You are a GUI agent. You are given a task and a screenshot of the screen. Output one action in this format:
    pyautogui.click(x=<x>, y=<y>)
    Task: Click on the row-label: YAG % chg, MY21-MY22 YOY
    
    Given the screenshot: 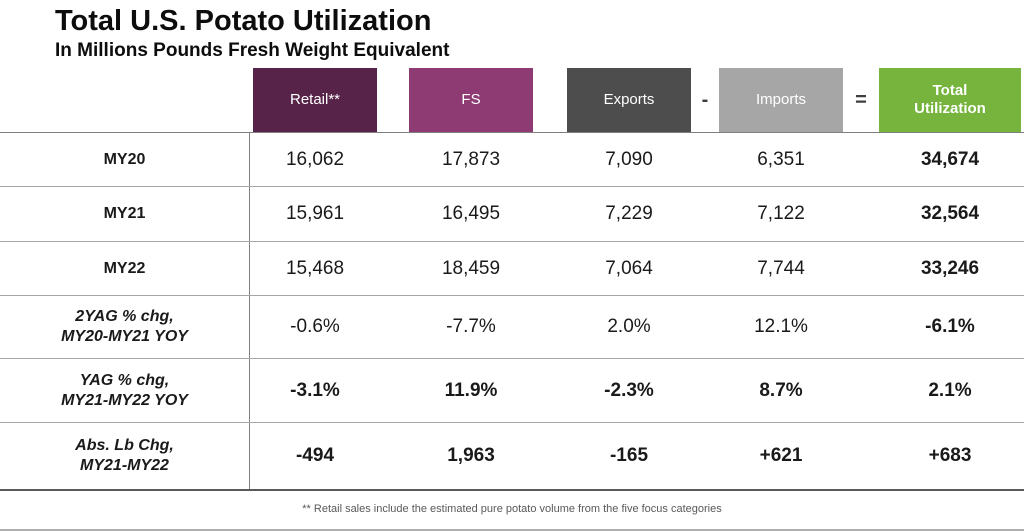 What is the action you would take?
    pyautogui.click(x=125, y=390)
    